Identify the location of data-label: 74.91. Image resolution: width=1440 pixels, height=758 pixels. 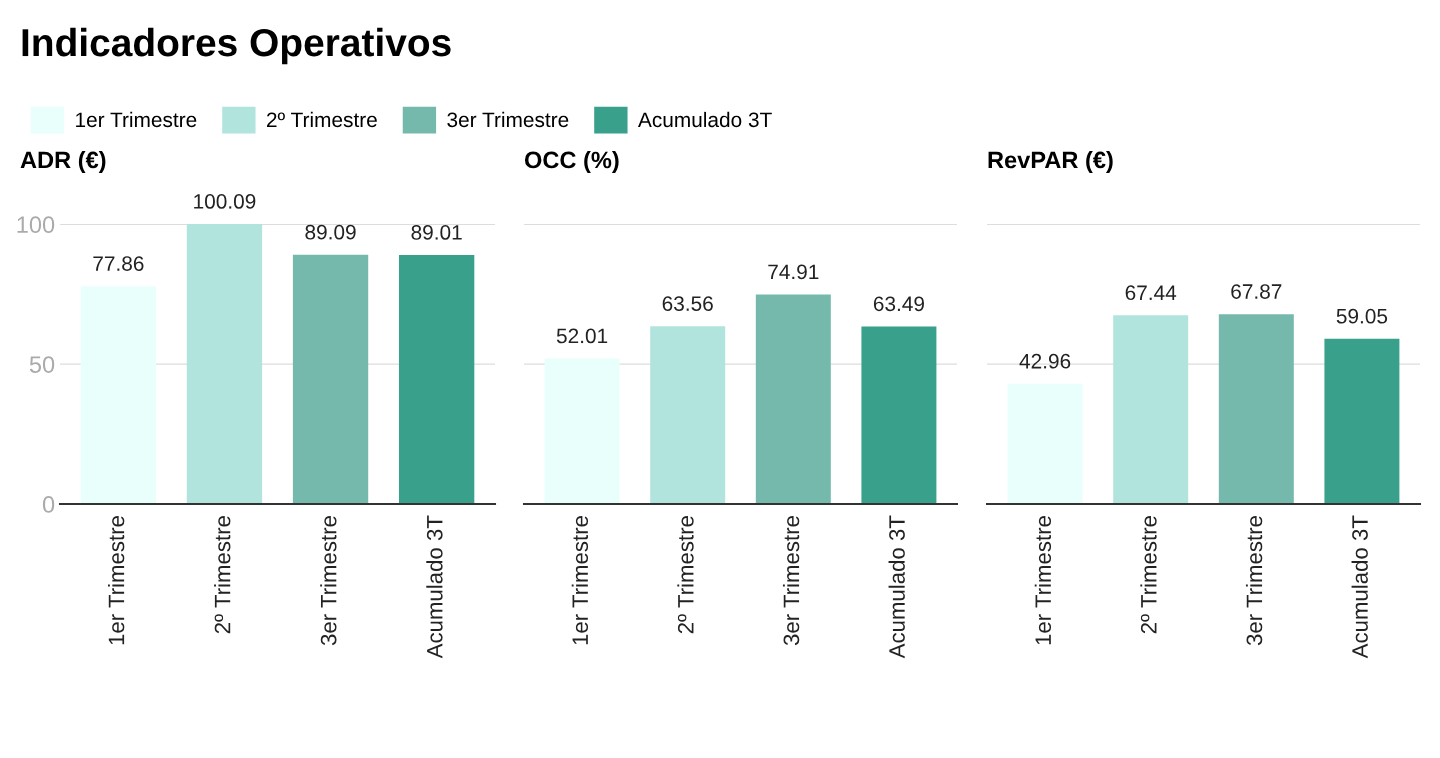
(793, 272).